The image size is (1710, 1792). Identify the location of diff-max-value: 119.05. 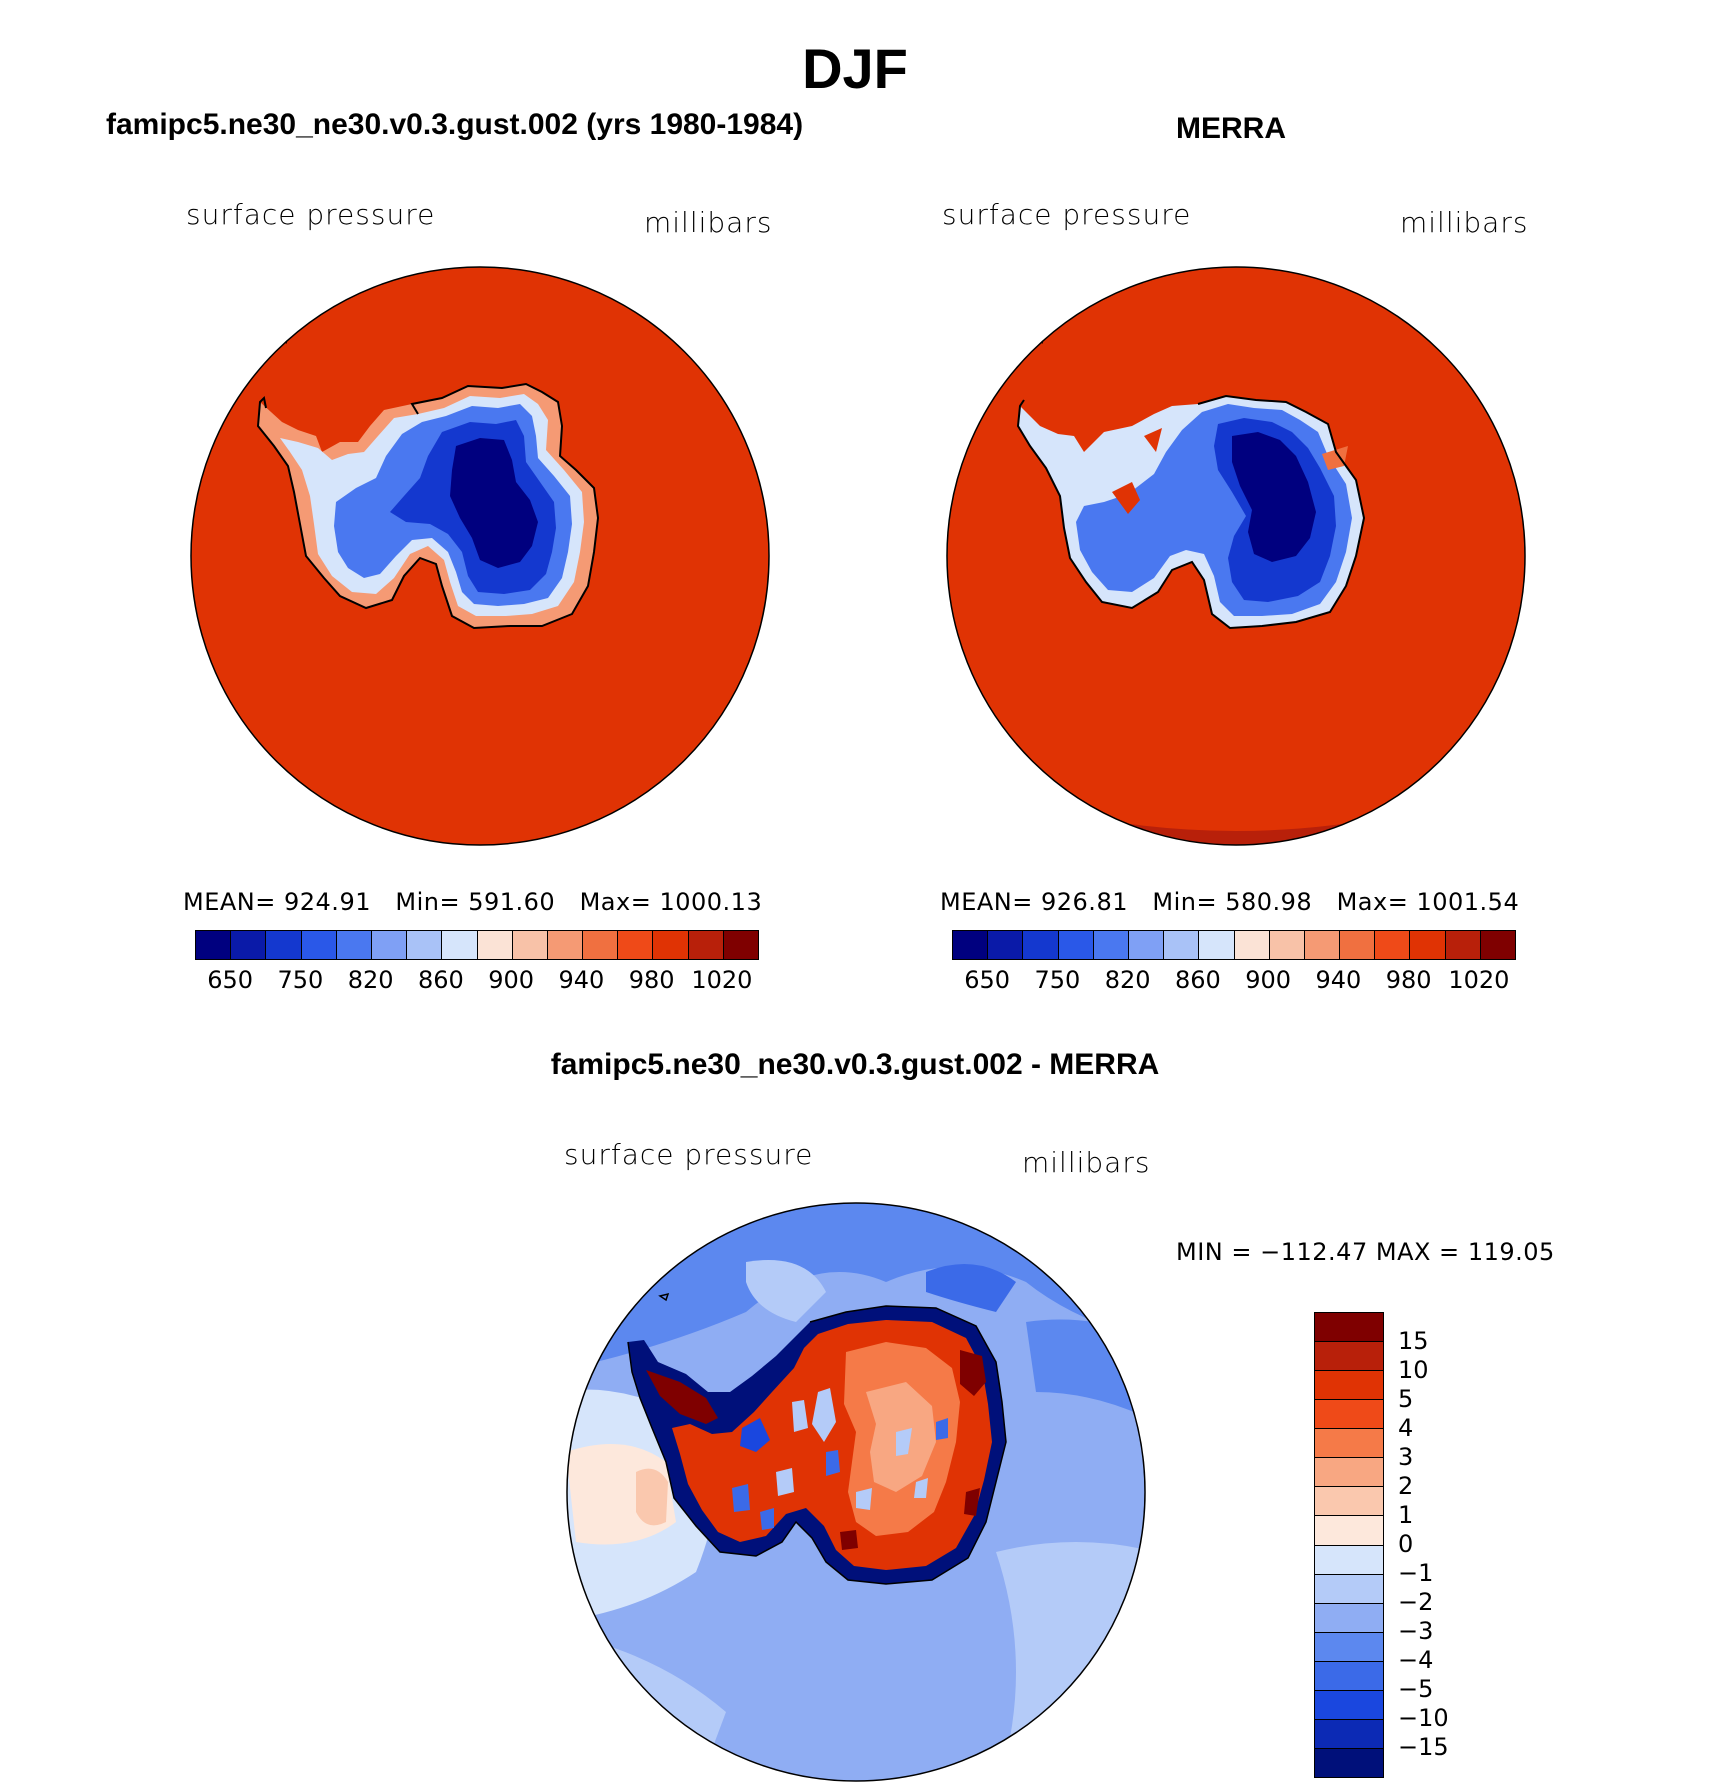
(1511, 1252).